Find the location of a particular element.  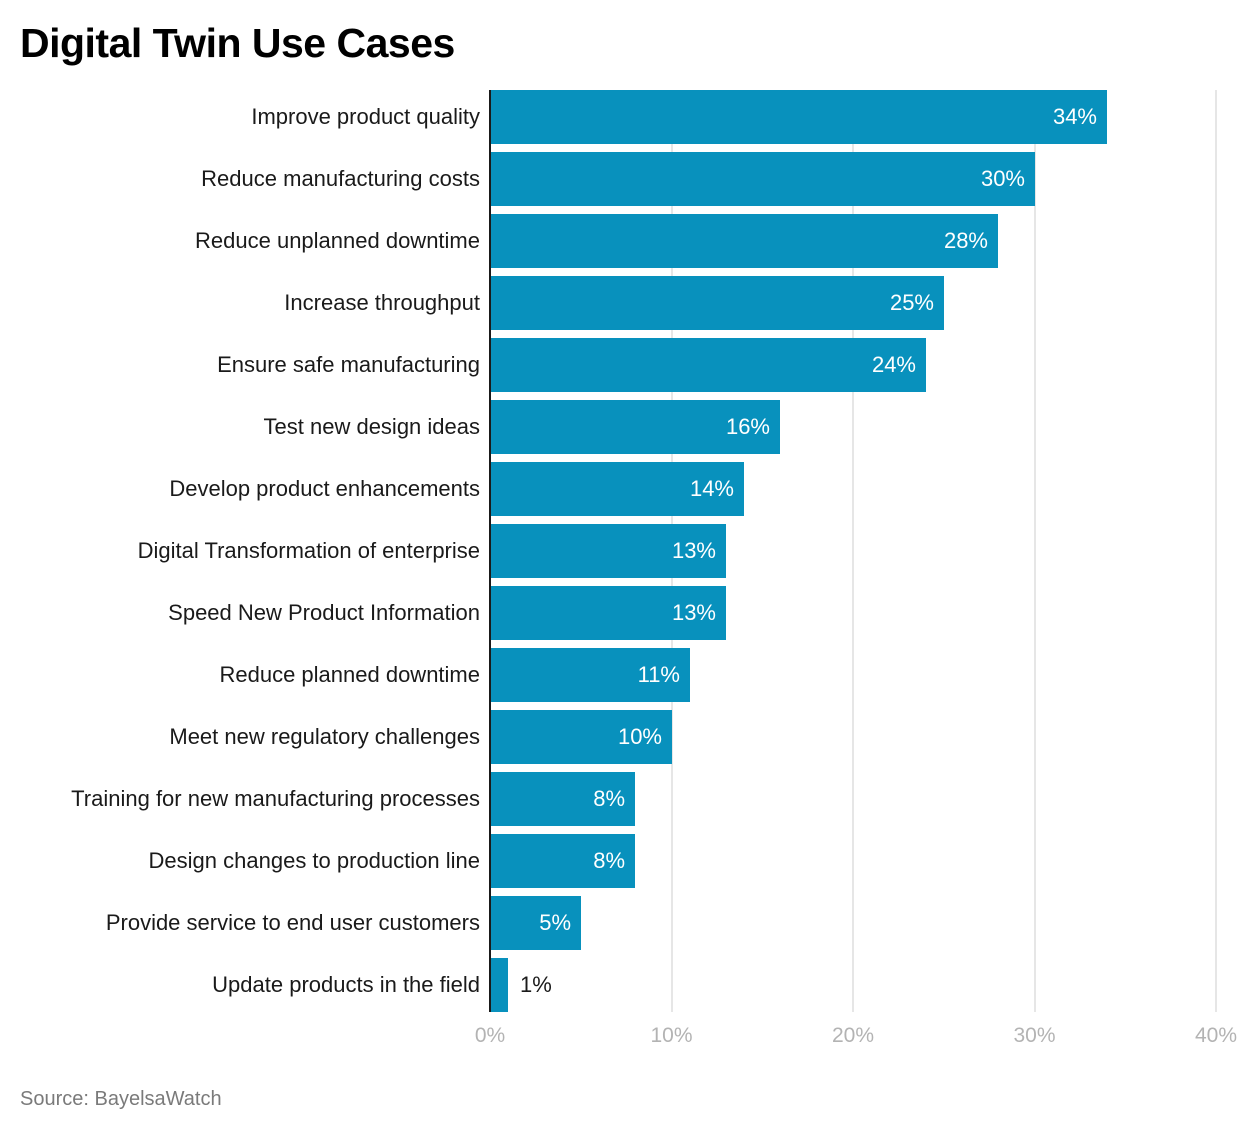

x-tick-label: 40% is located at coordinates (1216, 1035).